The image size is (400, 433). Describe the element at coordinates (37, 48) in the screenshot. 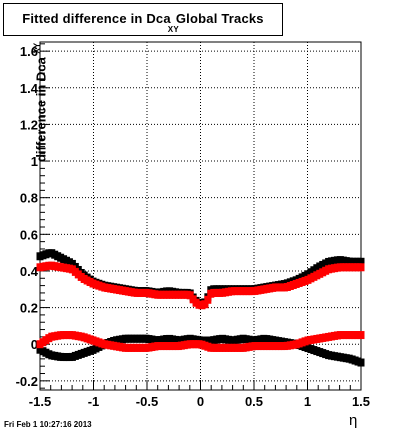

I see `y-axis-label-subscript: XY` at that location.